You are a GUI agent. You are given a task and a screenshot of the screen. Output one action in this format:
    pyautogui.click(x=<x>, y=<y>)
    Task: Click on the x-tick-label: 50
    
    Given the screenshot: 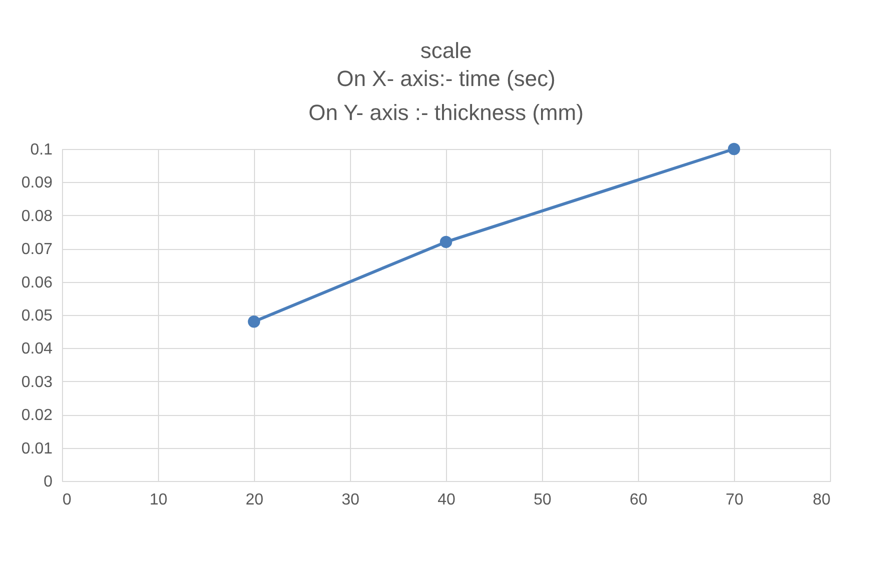 What is the action you would take?
    pyautogui.click(x=543, y=500)
    